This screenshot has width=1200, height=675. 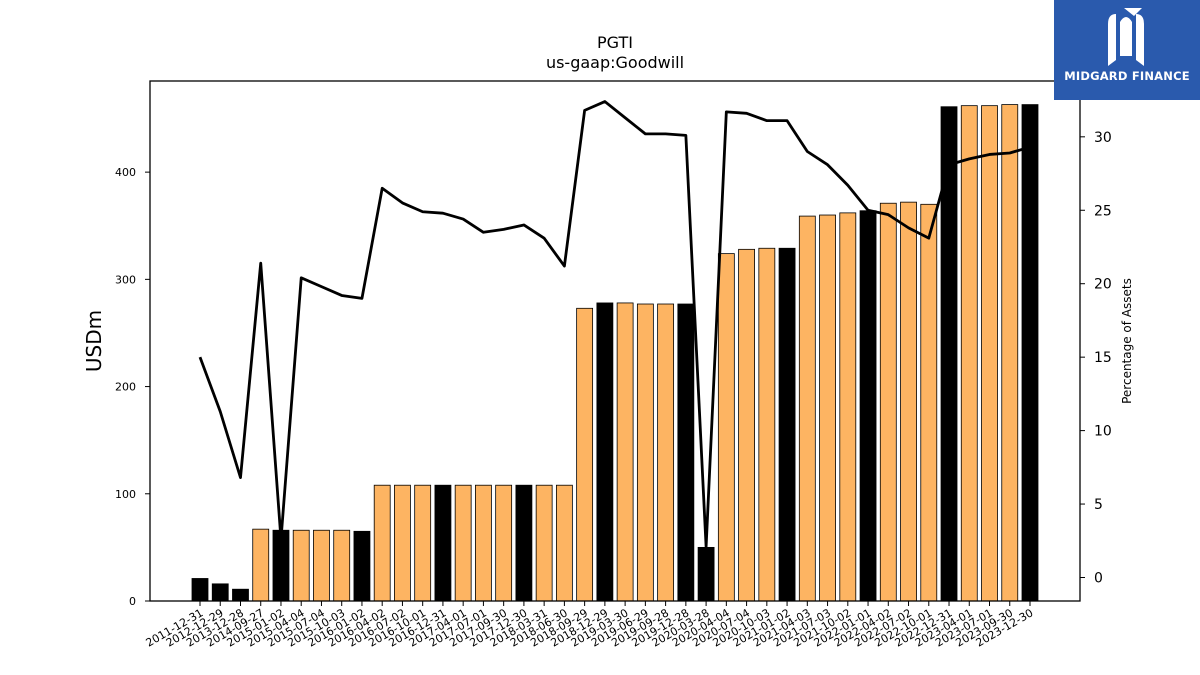 I want to click on y-axis-label: USDm, so click(x=94, y=341).